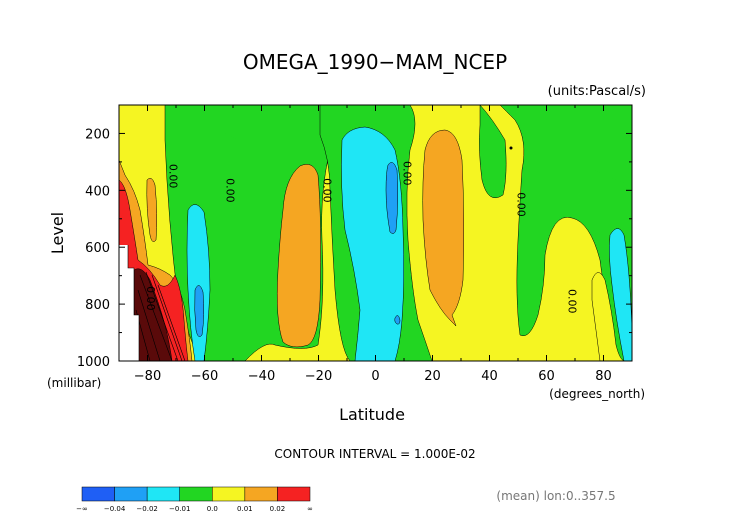 This screenshot has width=752, height=532. Describe the element at coordinates (374, 454) in the screenshot. I see `contour-interval-label: CONTOUR INTERVAL = 1.000E-02` at that location.